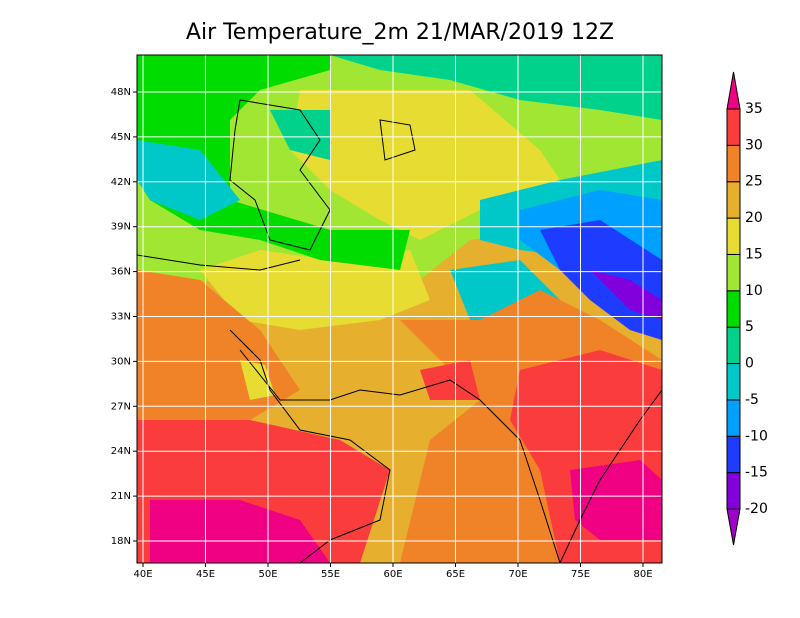  What do you see at coordinates (330, 574) in the screenshot?
I see `lon-label: 55E` at bounding box center [330, 574].